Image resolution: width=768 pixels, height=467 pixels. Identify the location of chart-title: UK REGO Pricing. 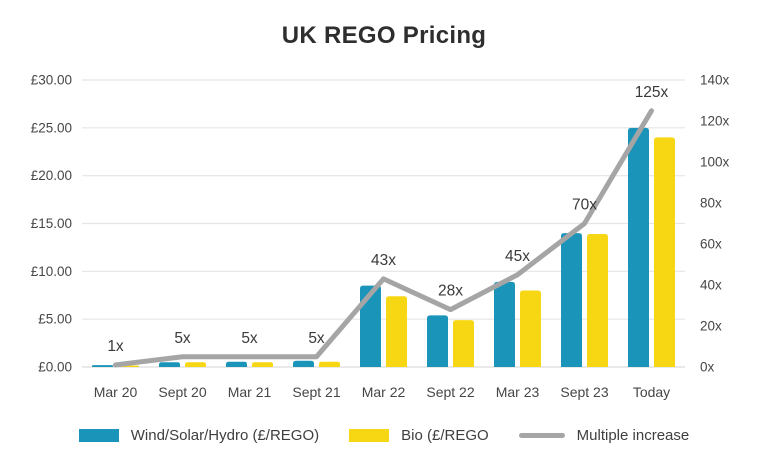
(384, 35).